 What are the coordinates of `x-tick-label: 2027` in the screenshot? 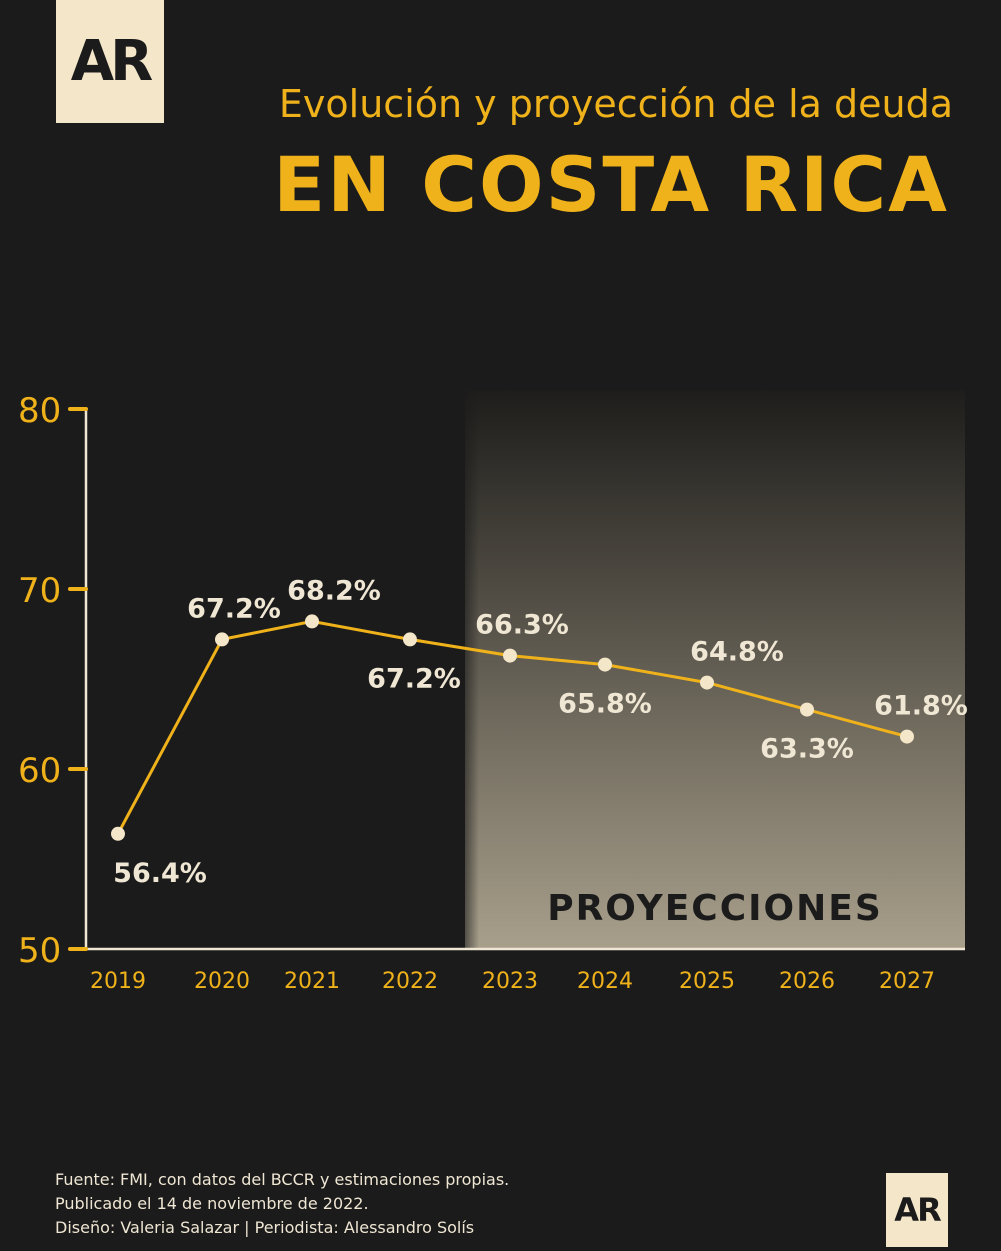 It's located at (907, 981).